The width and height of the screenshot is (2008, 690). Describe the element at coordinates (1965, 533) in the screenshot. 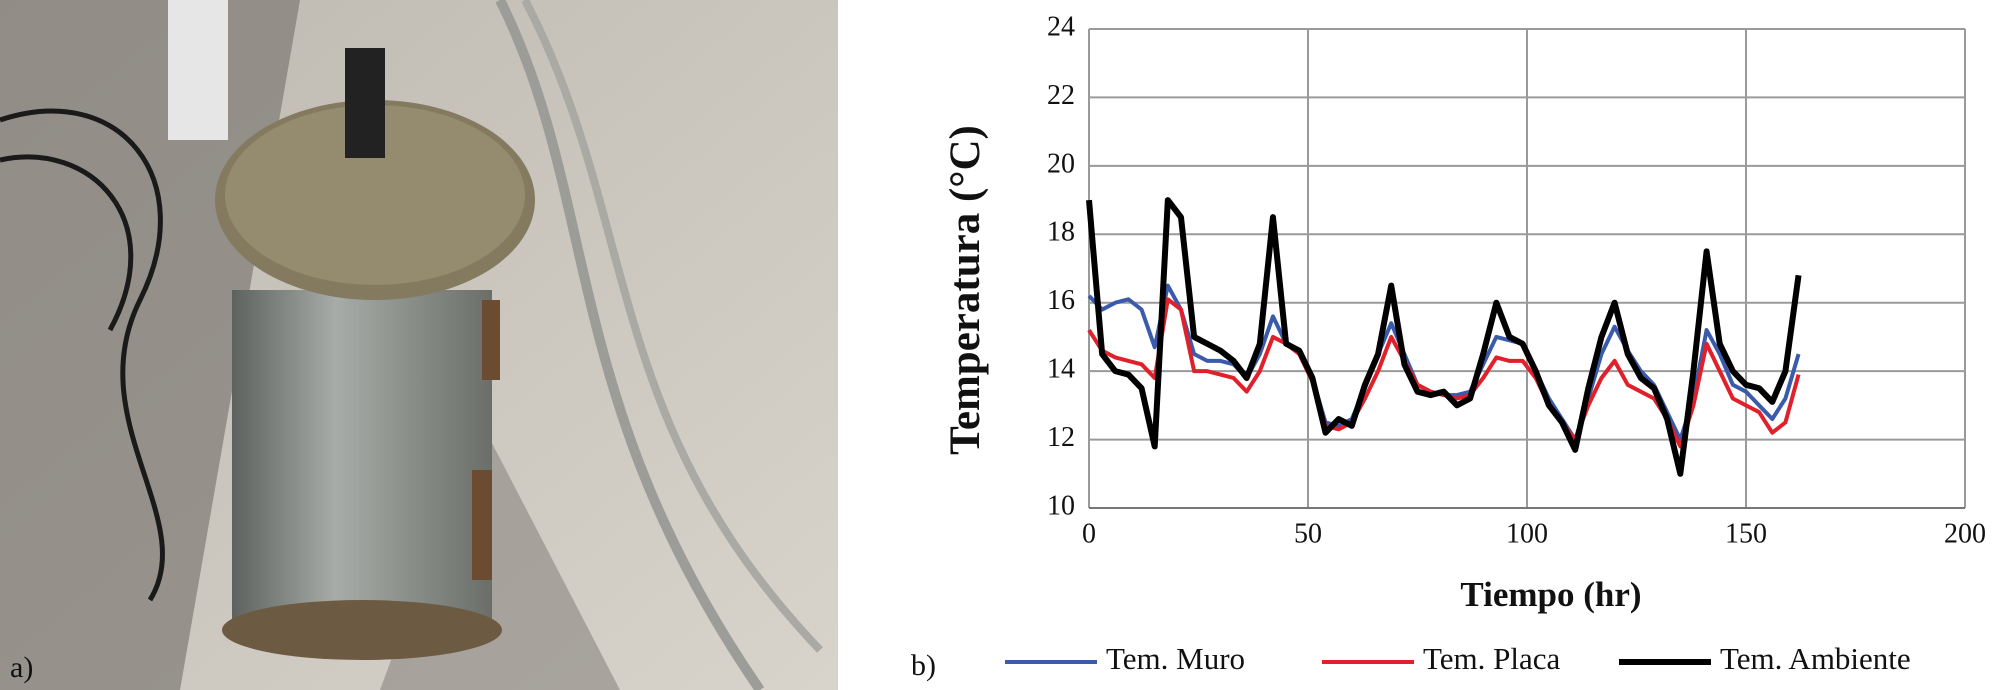

I see `x-tick-label: 200` at that location.